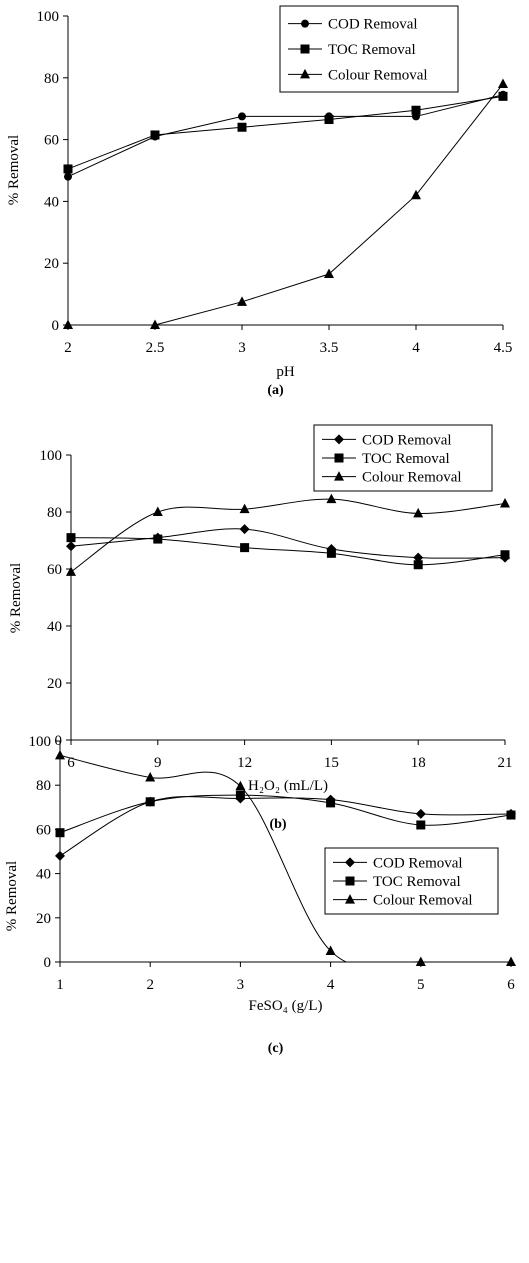 This screenshot has height=1263, width=529. Describe the element at coordinates (421, 985) in the screenshot. I see `x-tick-label: 5` at that location.